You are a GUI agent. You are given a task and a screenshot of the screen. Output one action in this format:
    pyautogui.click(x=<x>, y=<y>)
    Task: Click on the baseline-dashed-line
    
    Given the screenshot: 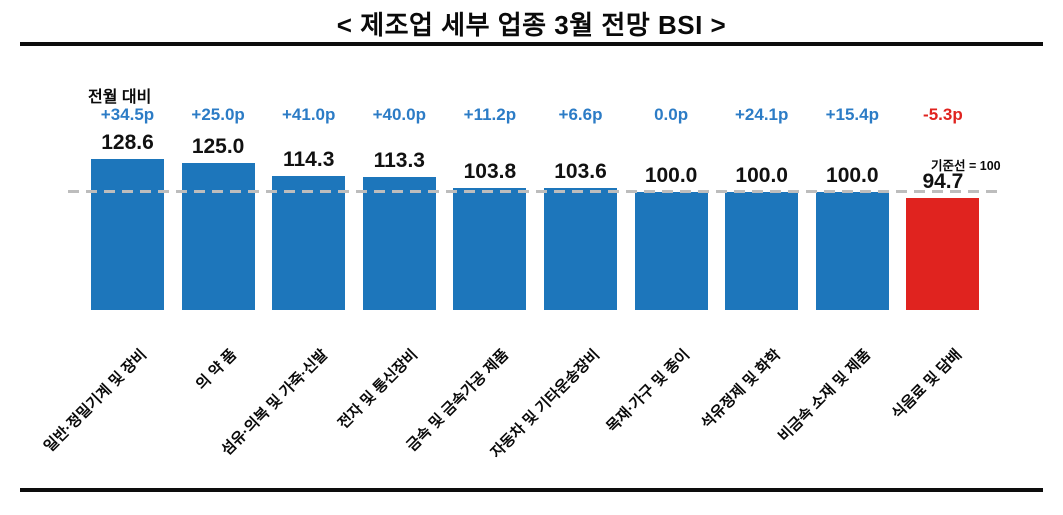 What is the action you would take?
    pyautogui.click(x=533, y=191)
    